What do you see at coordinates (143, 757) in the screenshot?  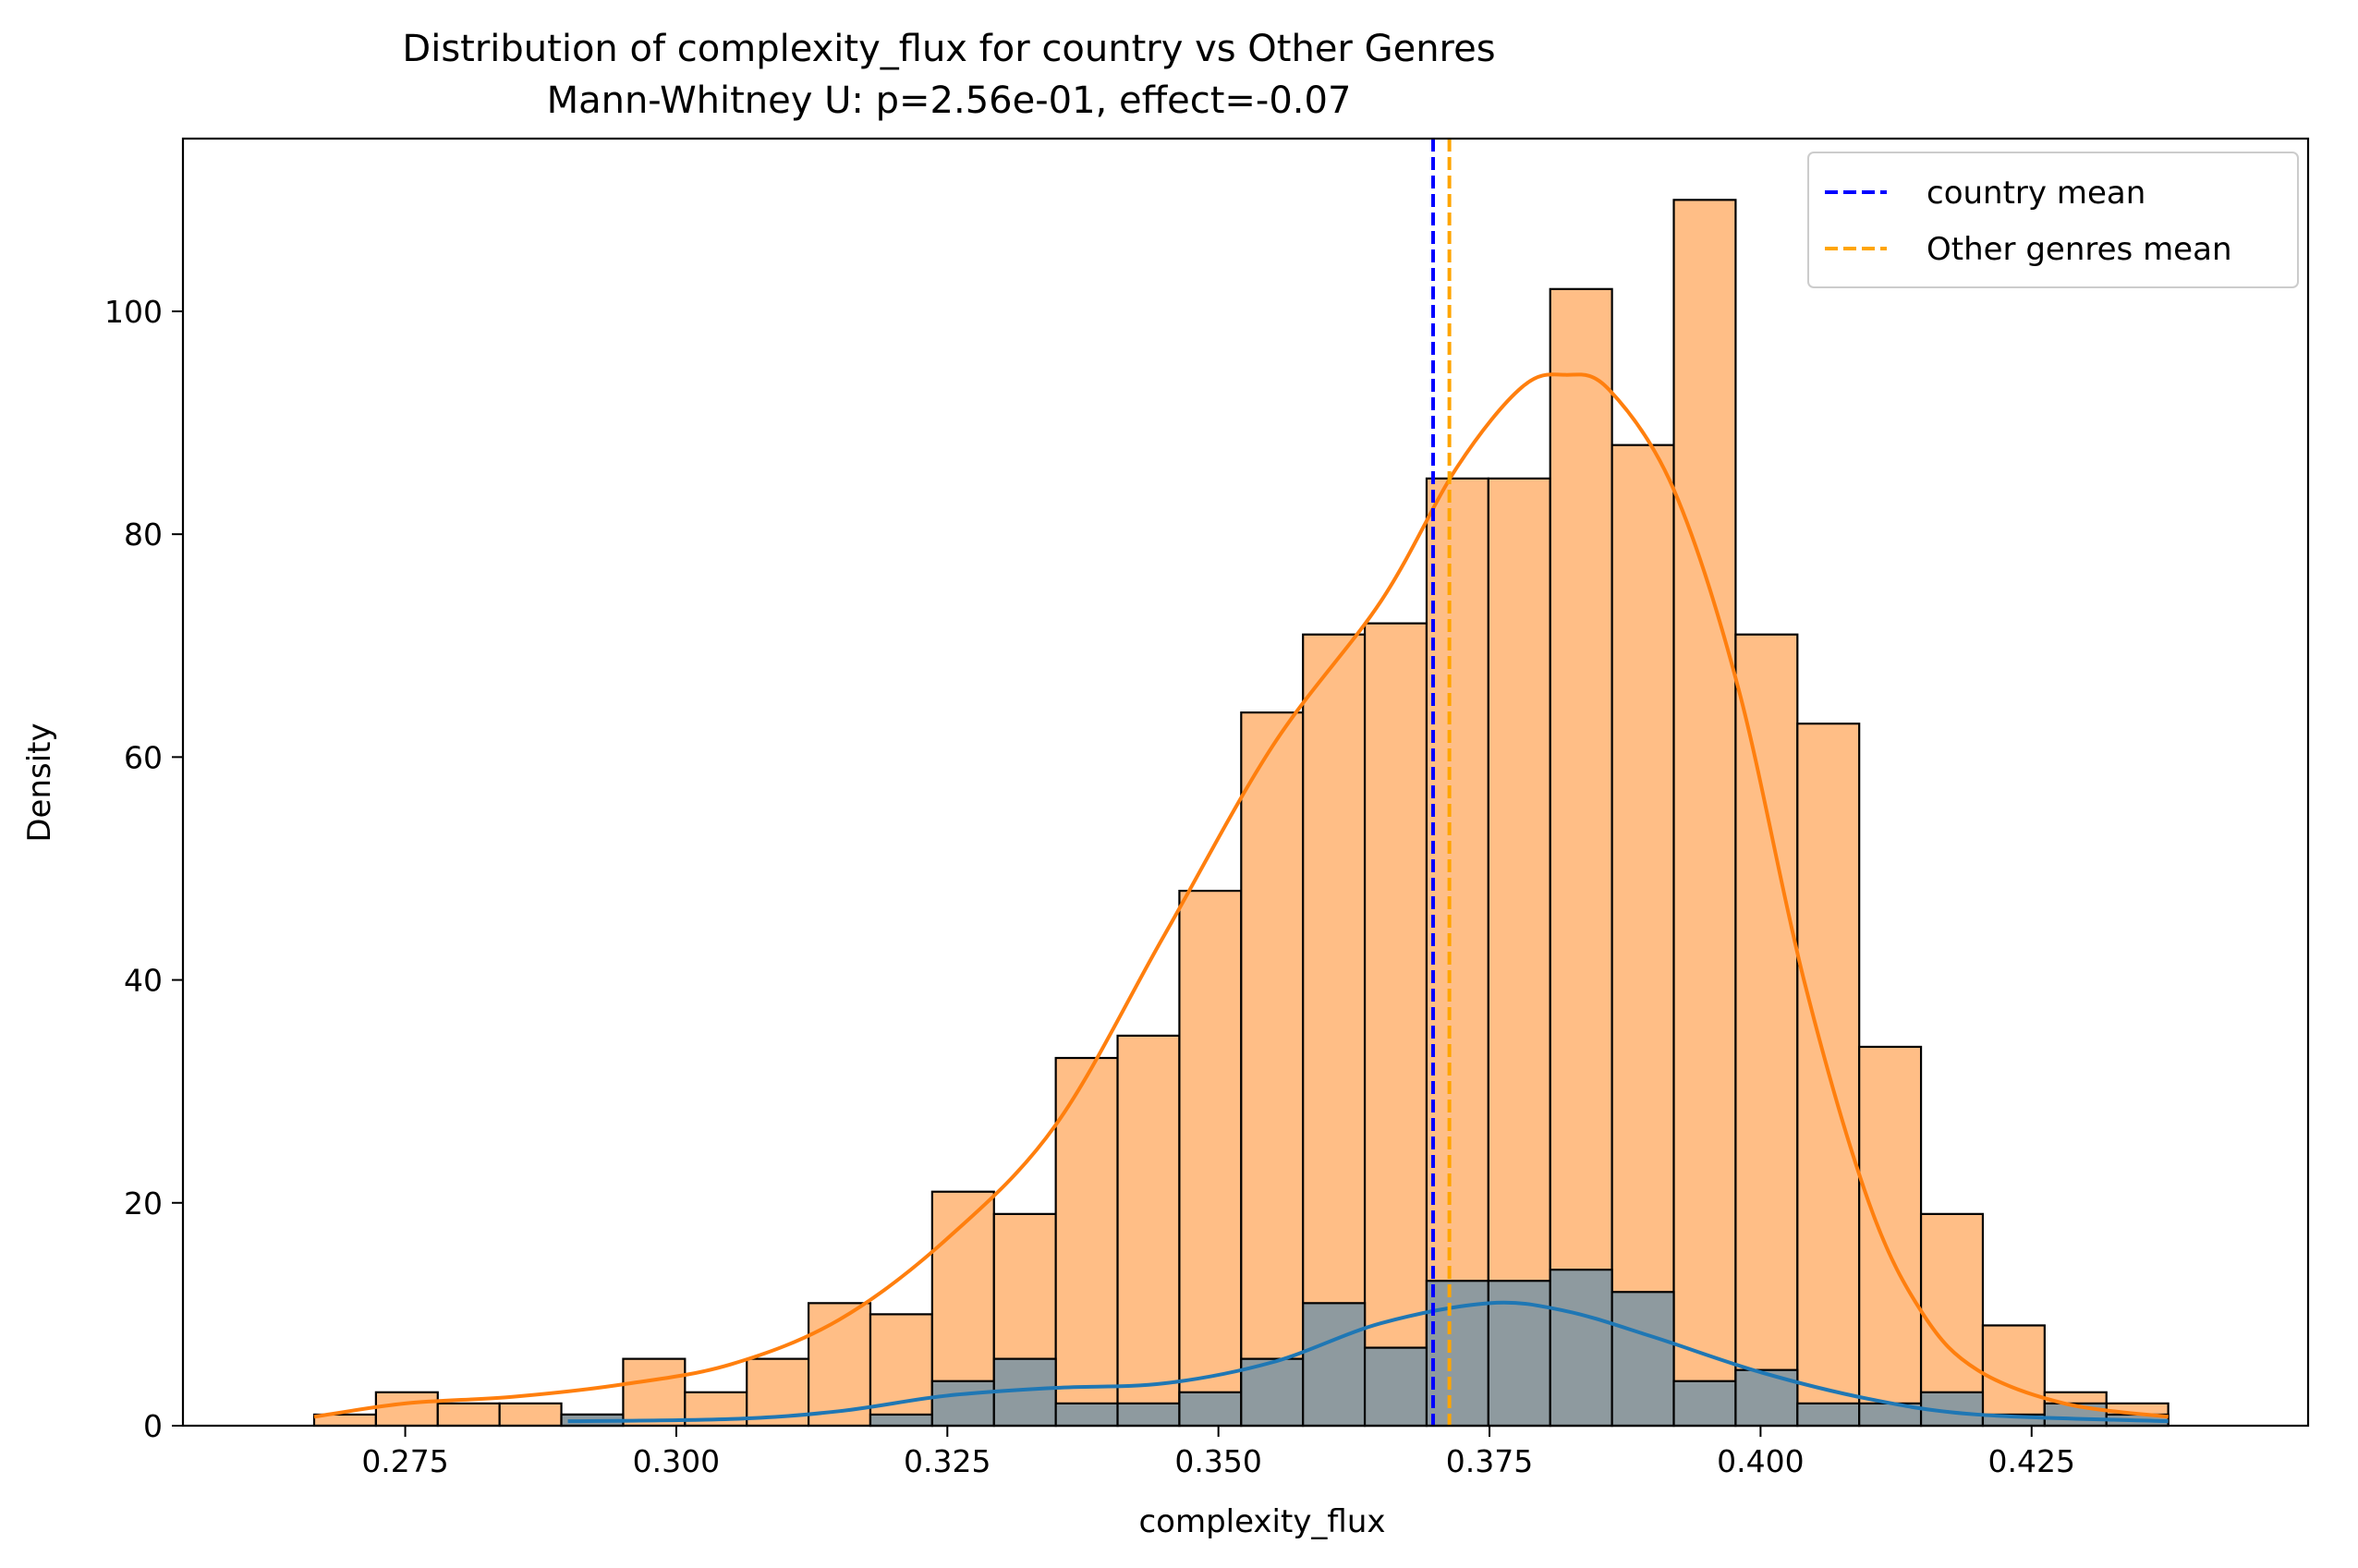 I see `y-tick-label: 60` at bounding box center [143, 757].